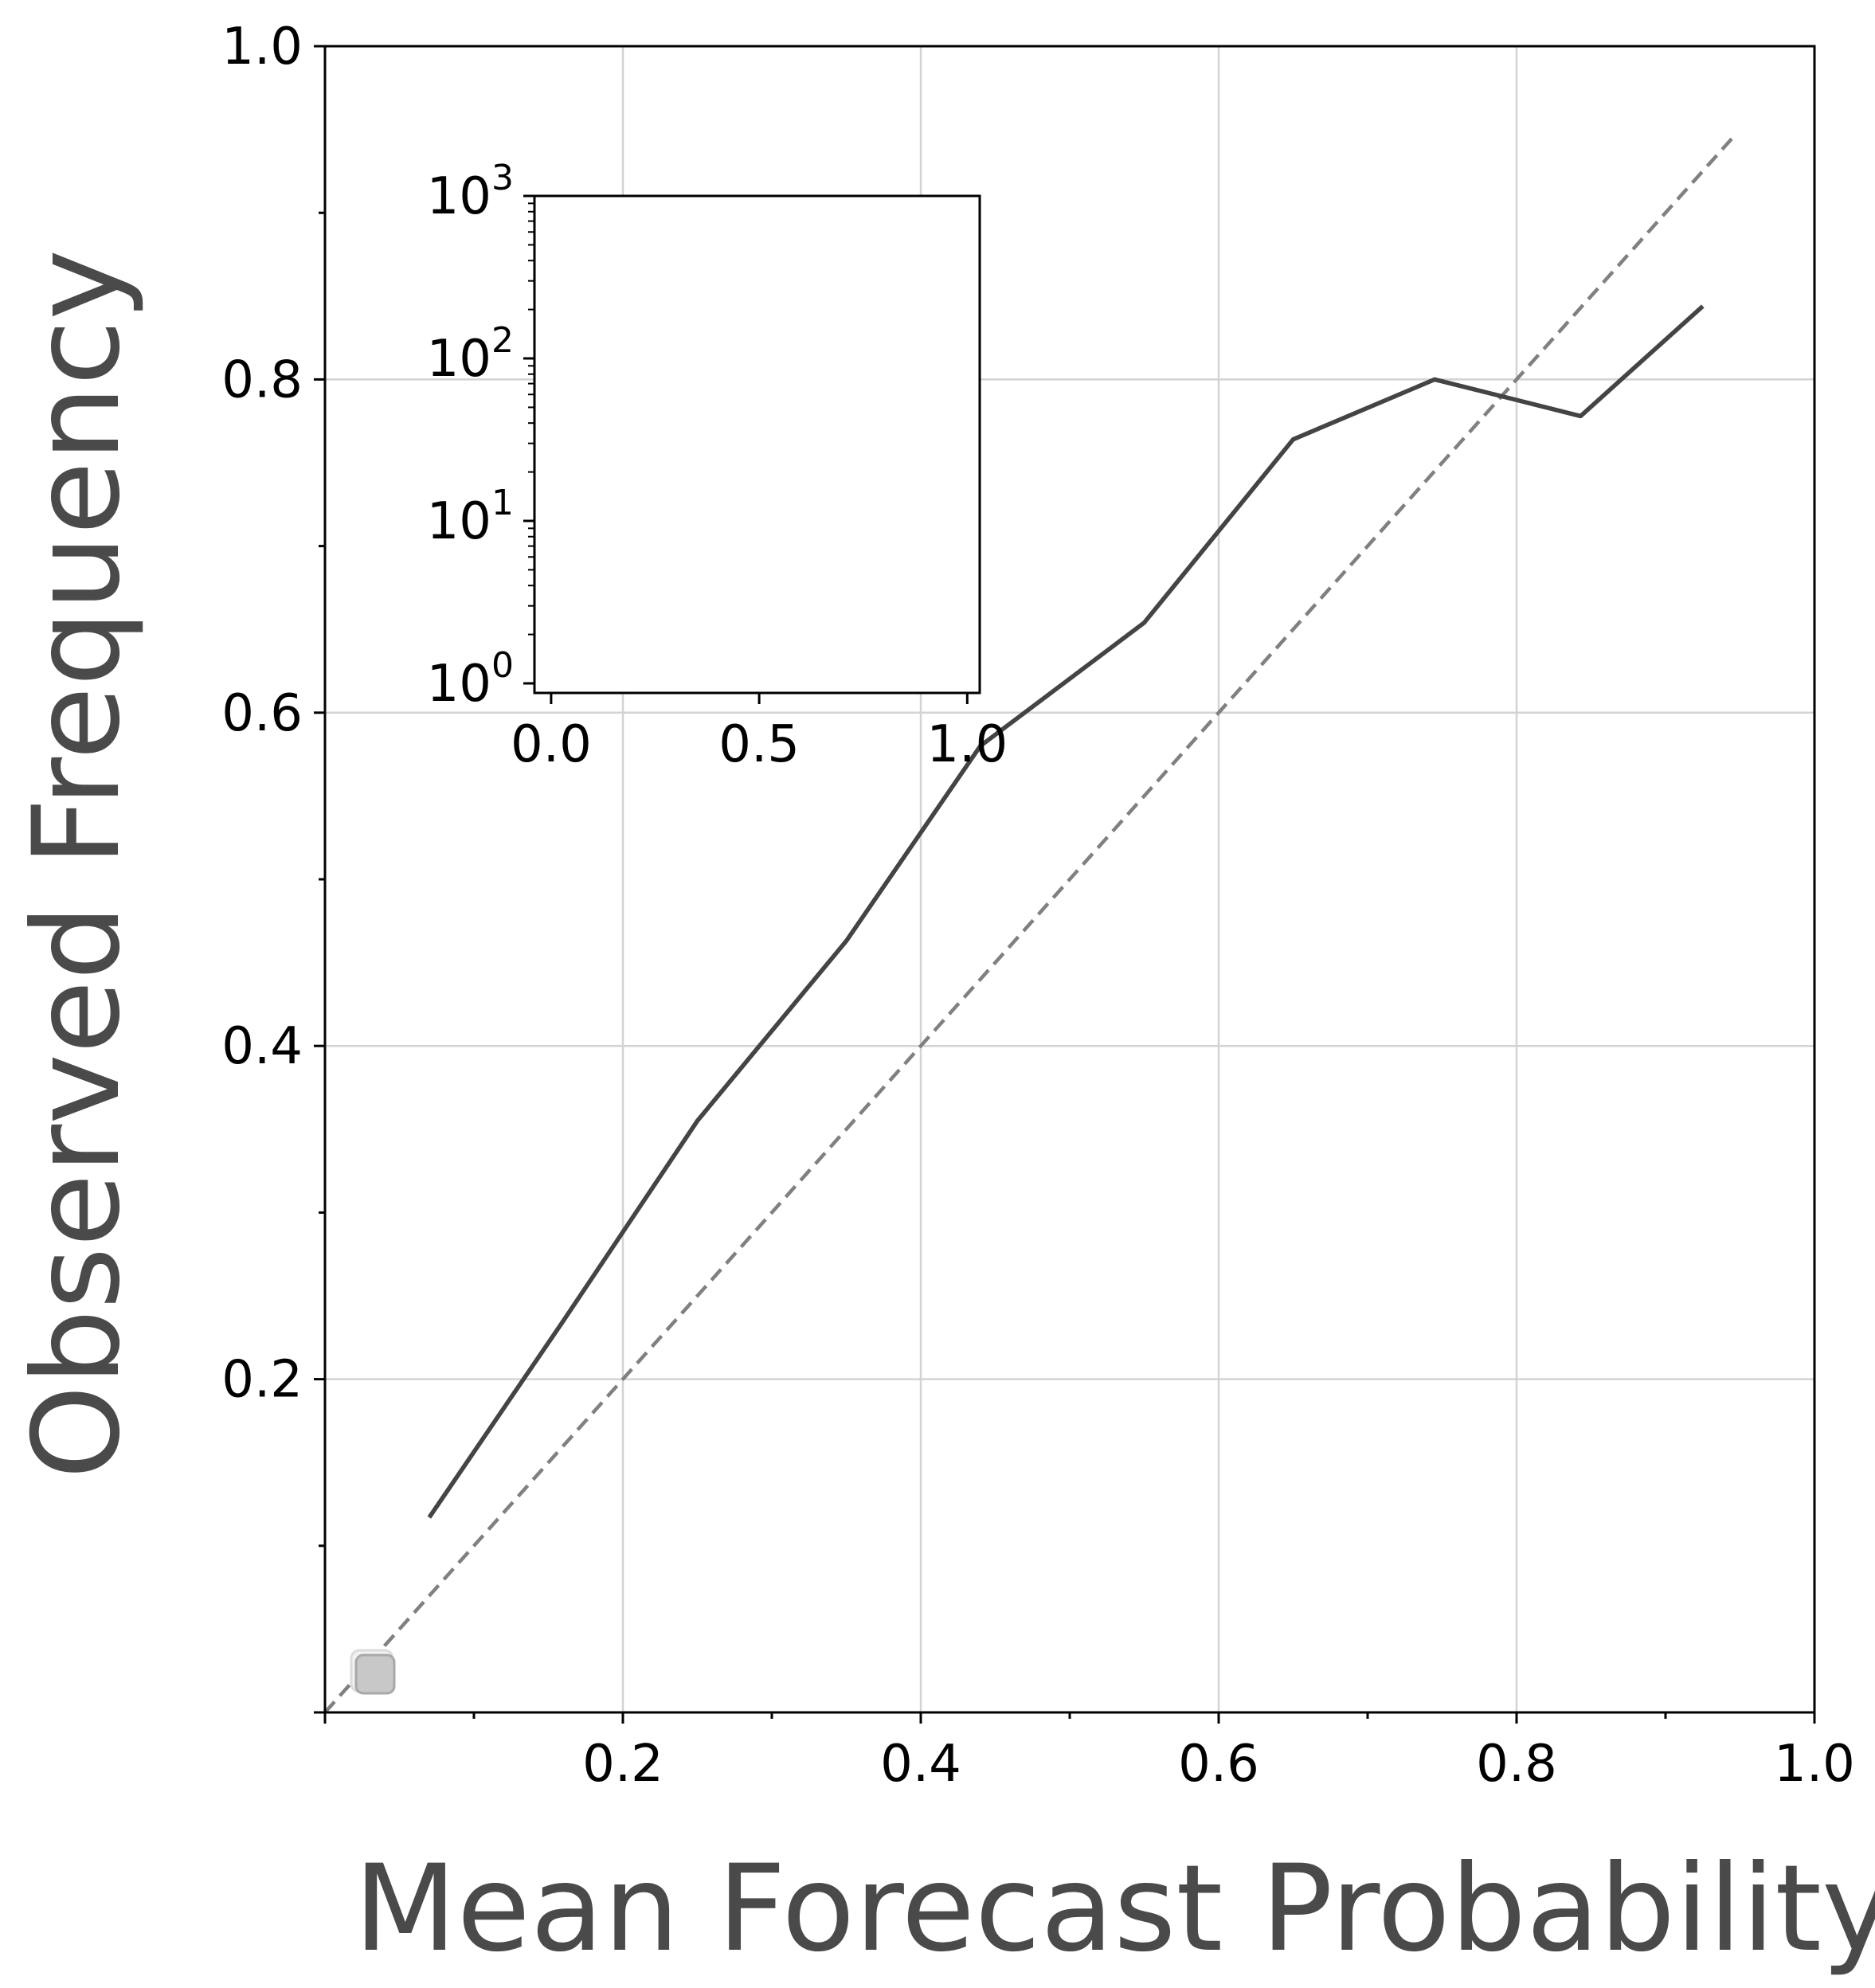 Image resolution: width=1875 pixels, height=1988 pixels. Describe the element at coordinates (1115, 1909) in the screenshot. I see `x-axis-title: Mean Forecast Probability` at that location.